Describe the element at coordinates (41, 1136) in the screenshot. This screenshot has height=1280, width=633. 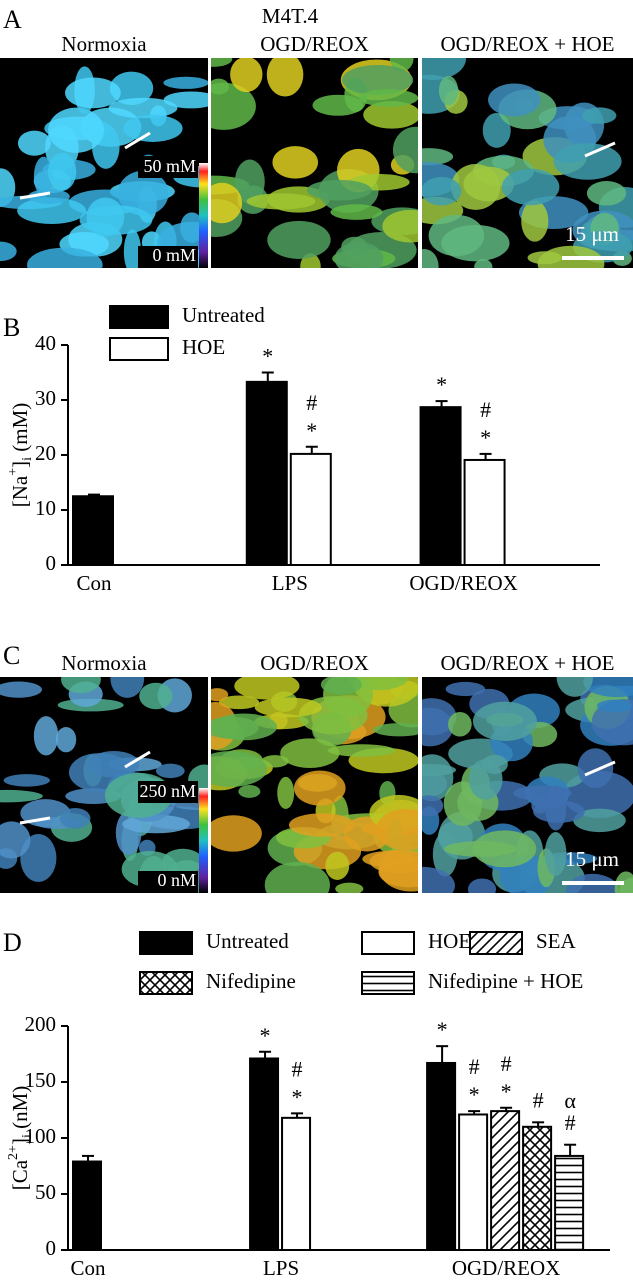
I see `y-tick-label: 100` at that location.